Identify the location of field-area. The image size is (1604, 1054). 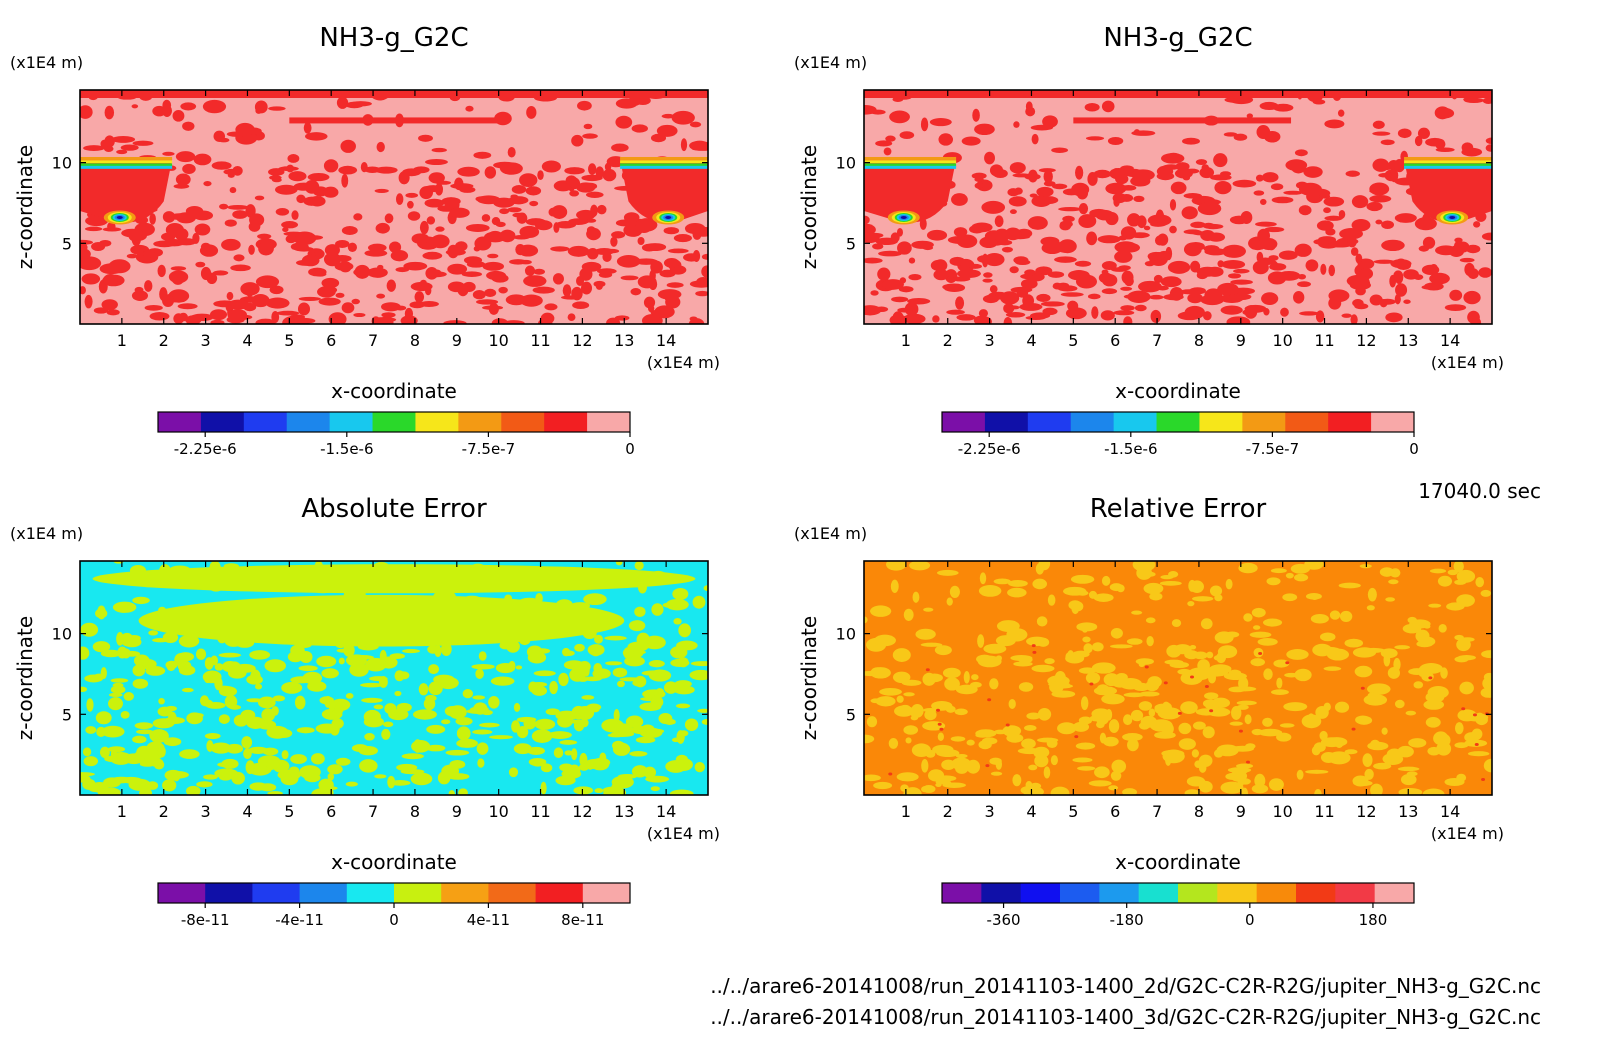
(1178, 207).